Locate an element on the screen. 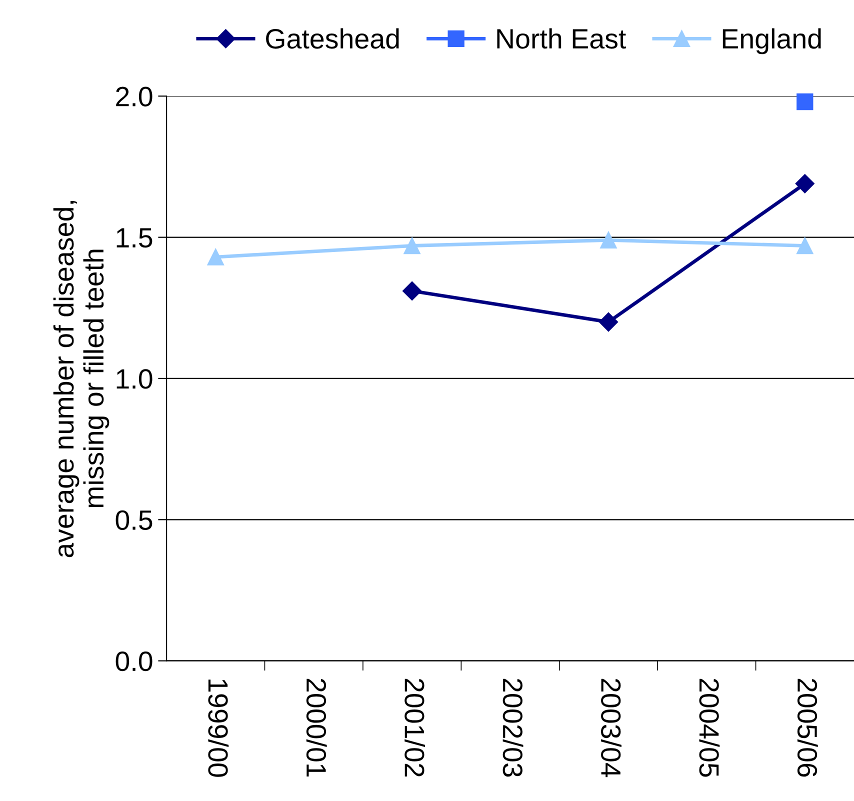 The image size is (854, 801). legend-label: England is located at coordinates (771, 41).